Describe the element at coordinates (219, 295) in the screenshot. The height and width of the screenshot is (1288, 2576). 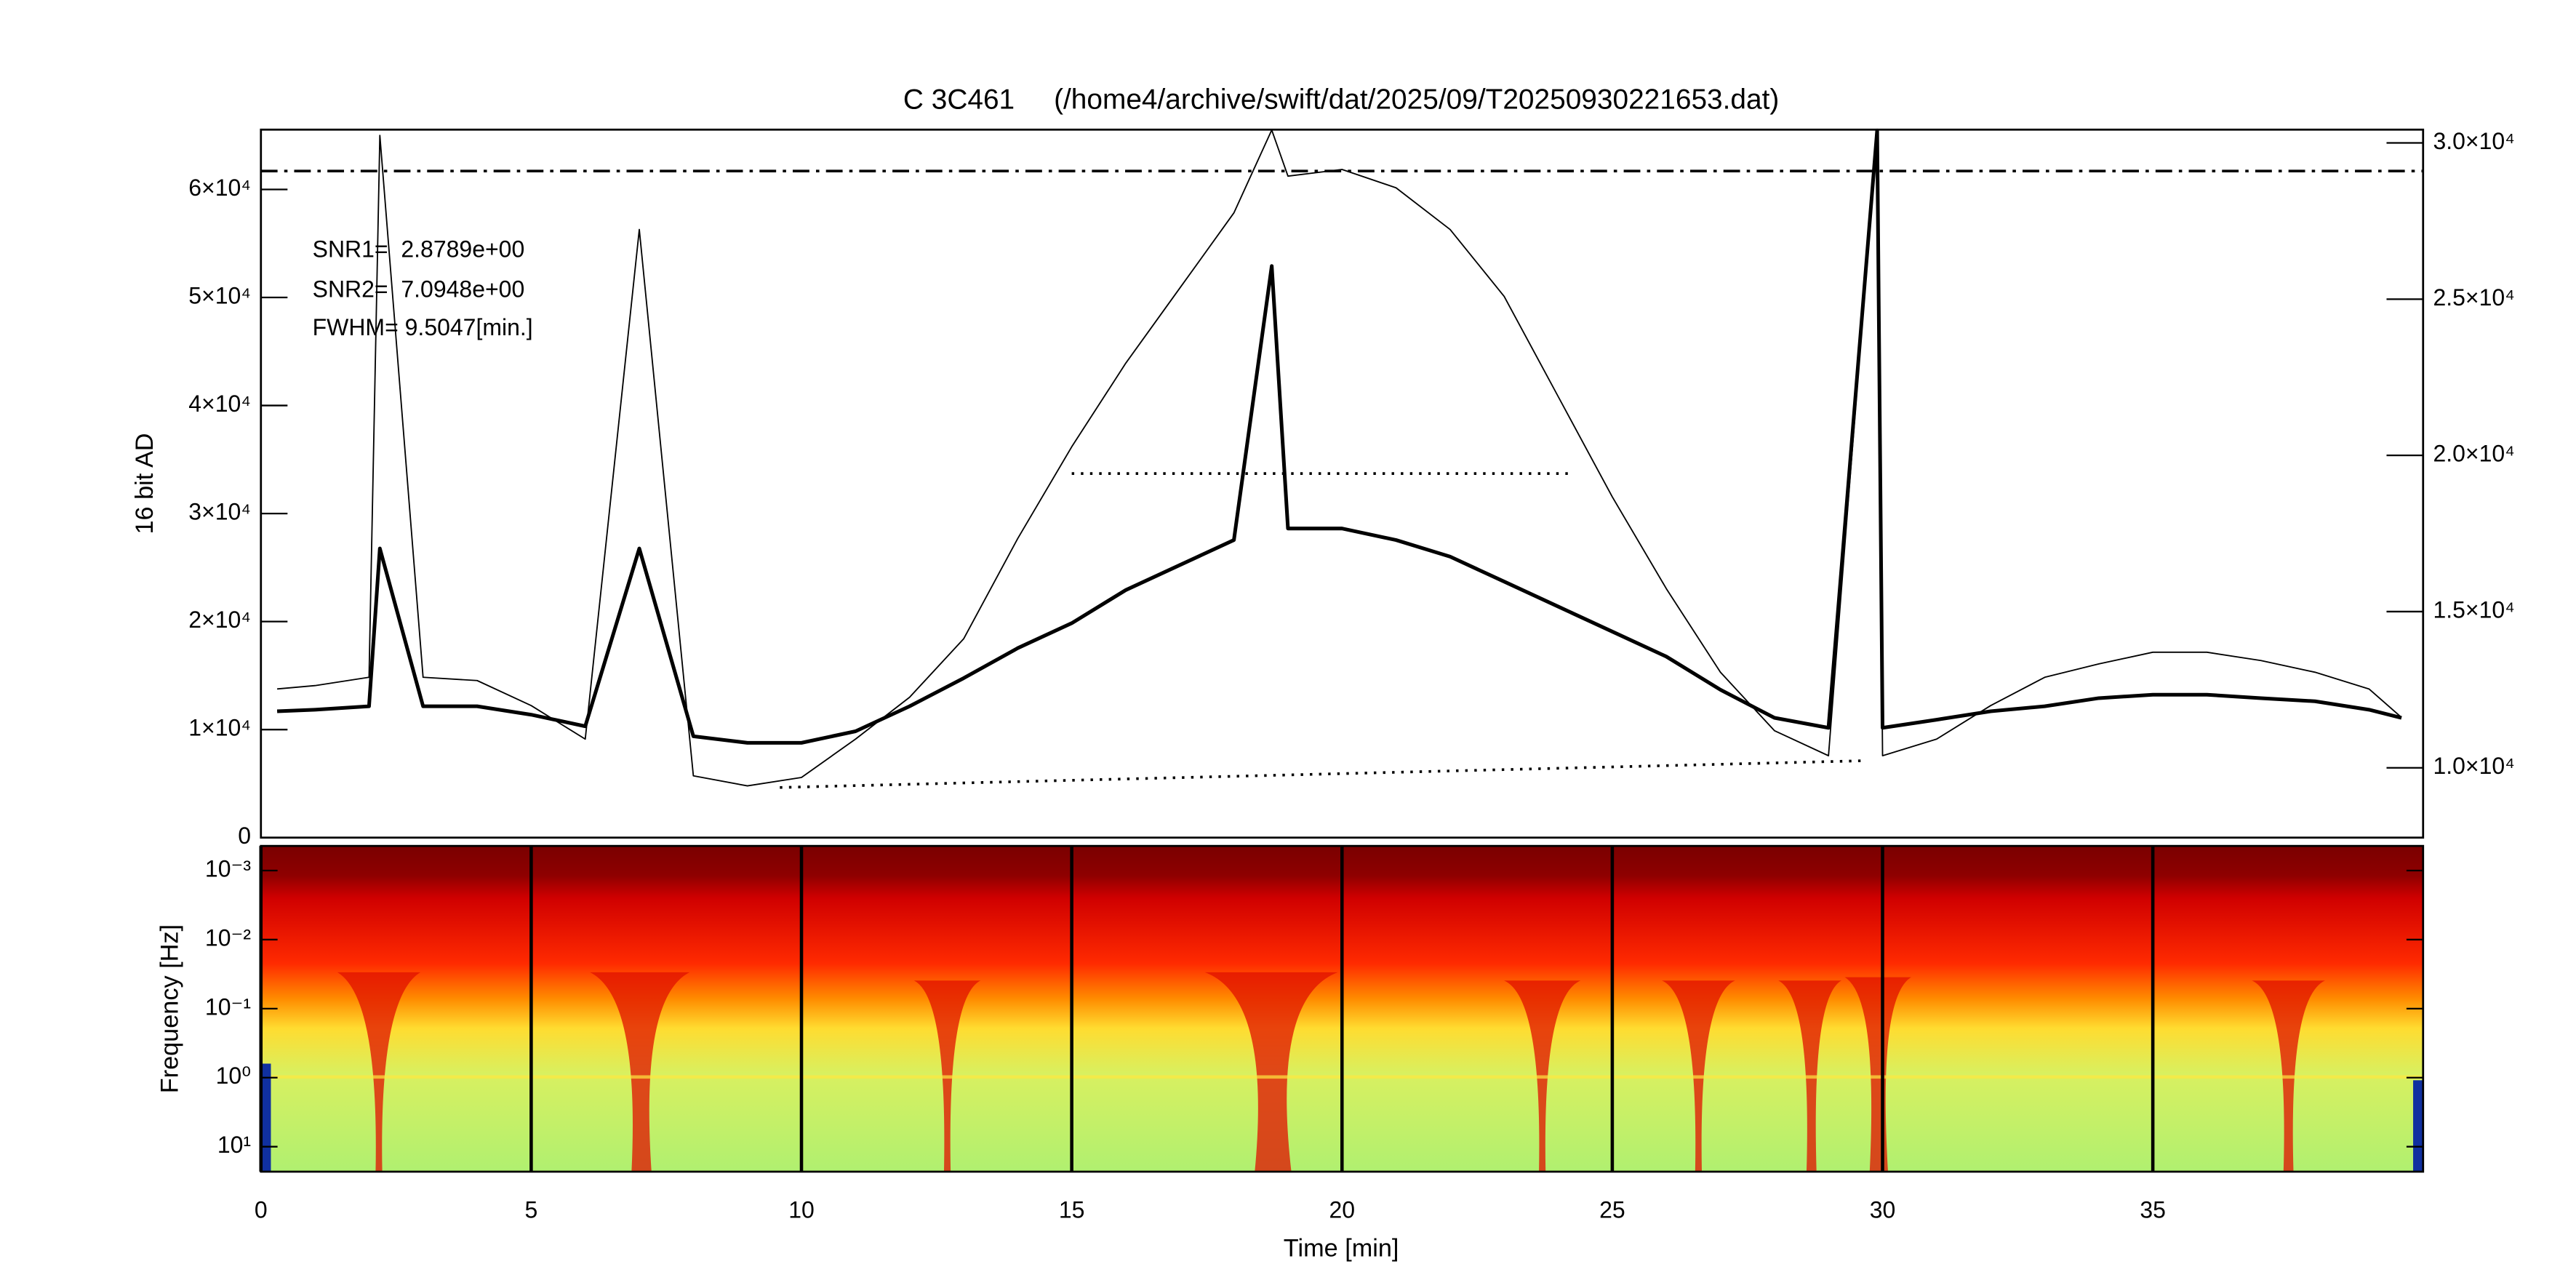
I see `y-tick-label: 5×10⁴` at that location.